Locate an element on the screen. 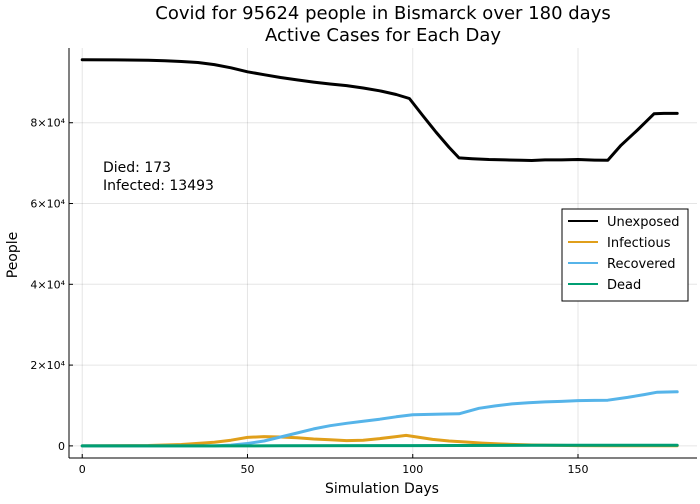  annotation-infected: Infected: 13493 is located at coordinates (158, 186).